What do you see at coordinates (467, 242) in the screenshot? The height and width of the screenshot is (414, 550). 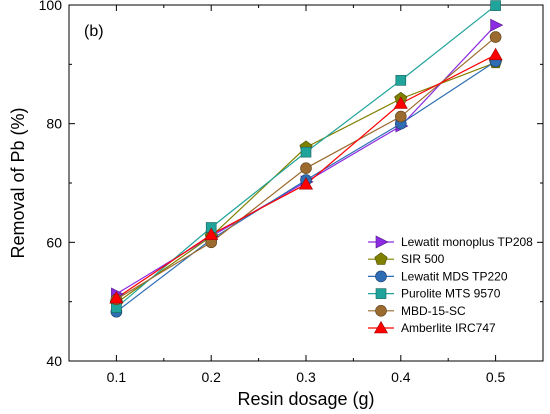 I see `legend-label: Lewatit monoplus TP208` at bounding box center [467, 242].